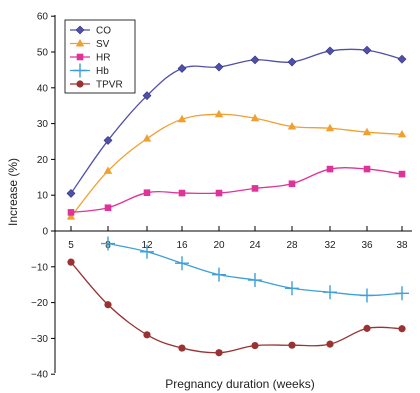  Describe the element at coordinates (255, 245) in the screenshot. I see `x-tick-label: 24` at that location.